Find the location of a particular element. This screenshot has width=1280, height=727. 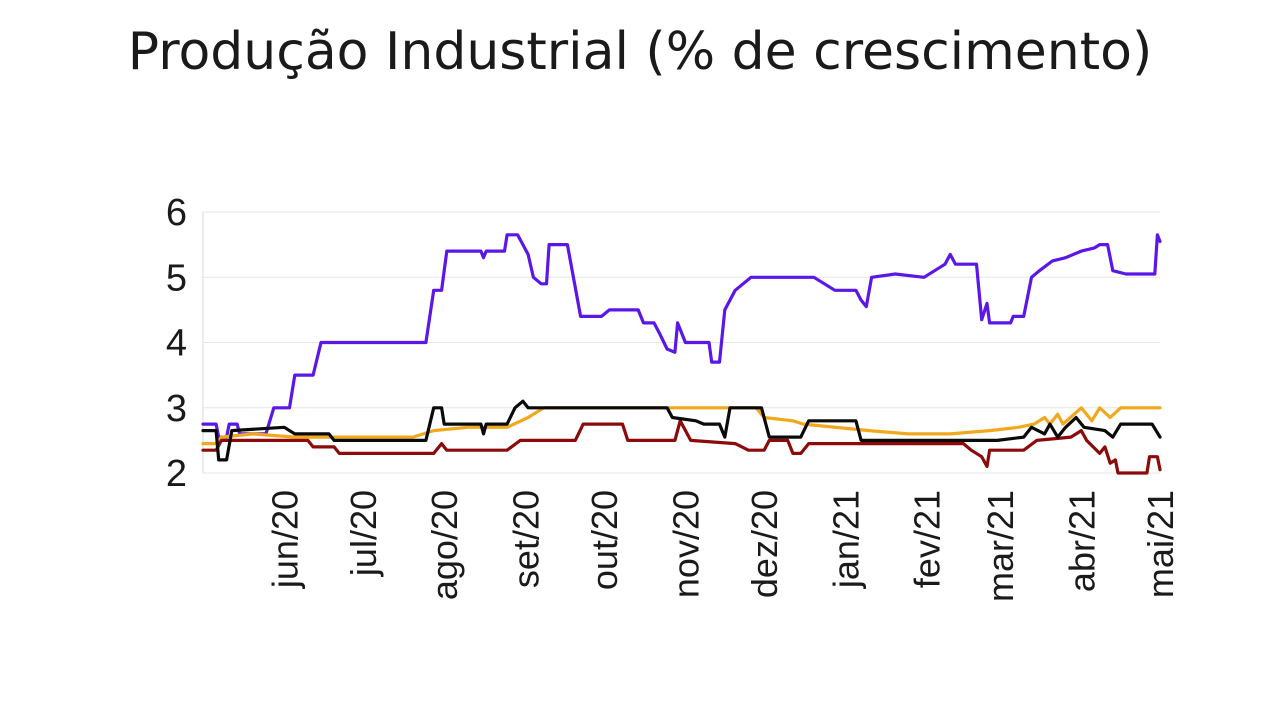

x-tick-label: dez/20 is located at coordinates (764, 544).